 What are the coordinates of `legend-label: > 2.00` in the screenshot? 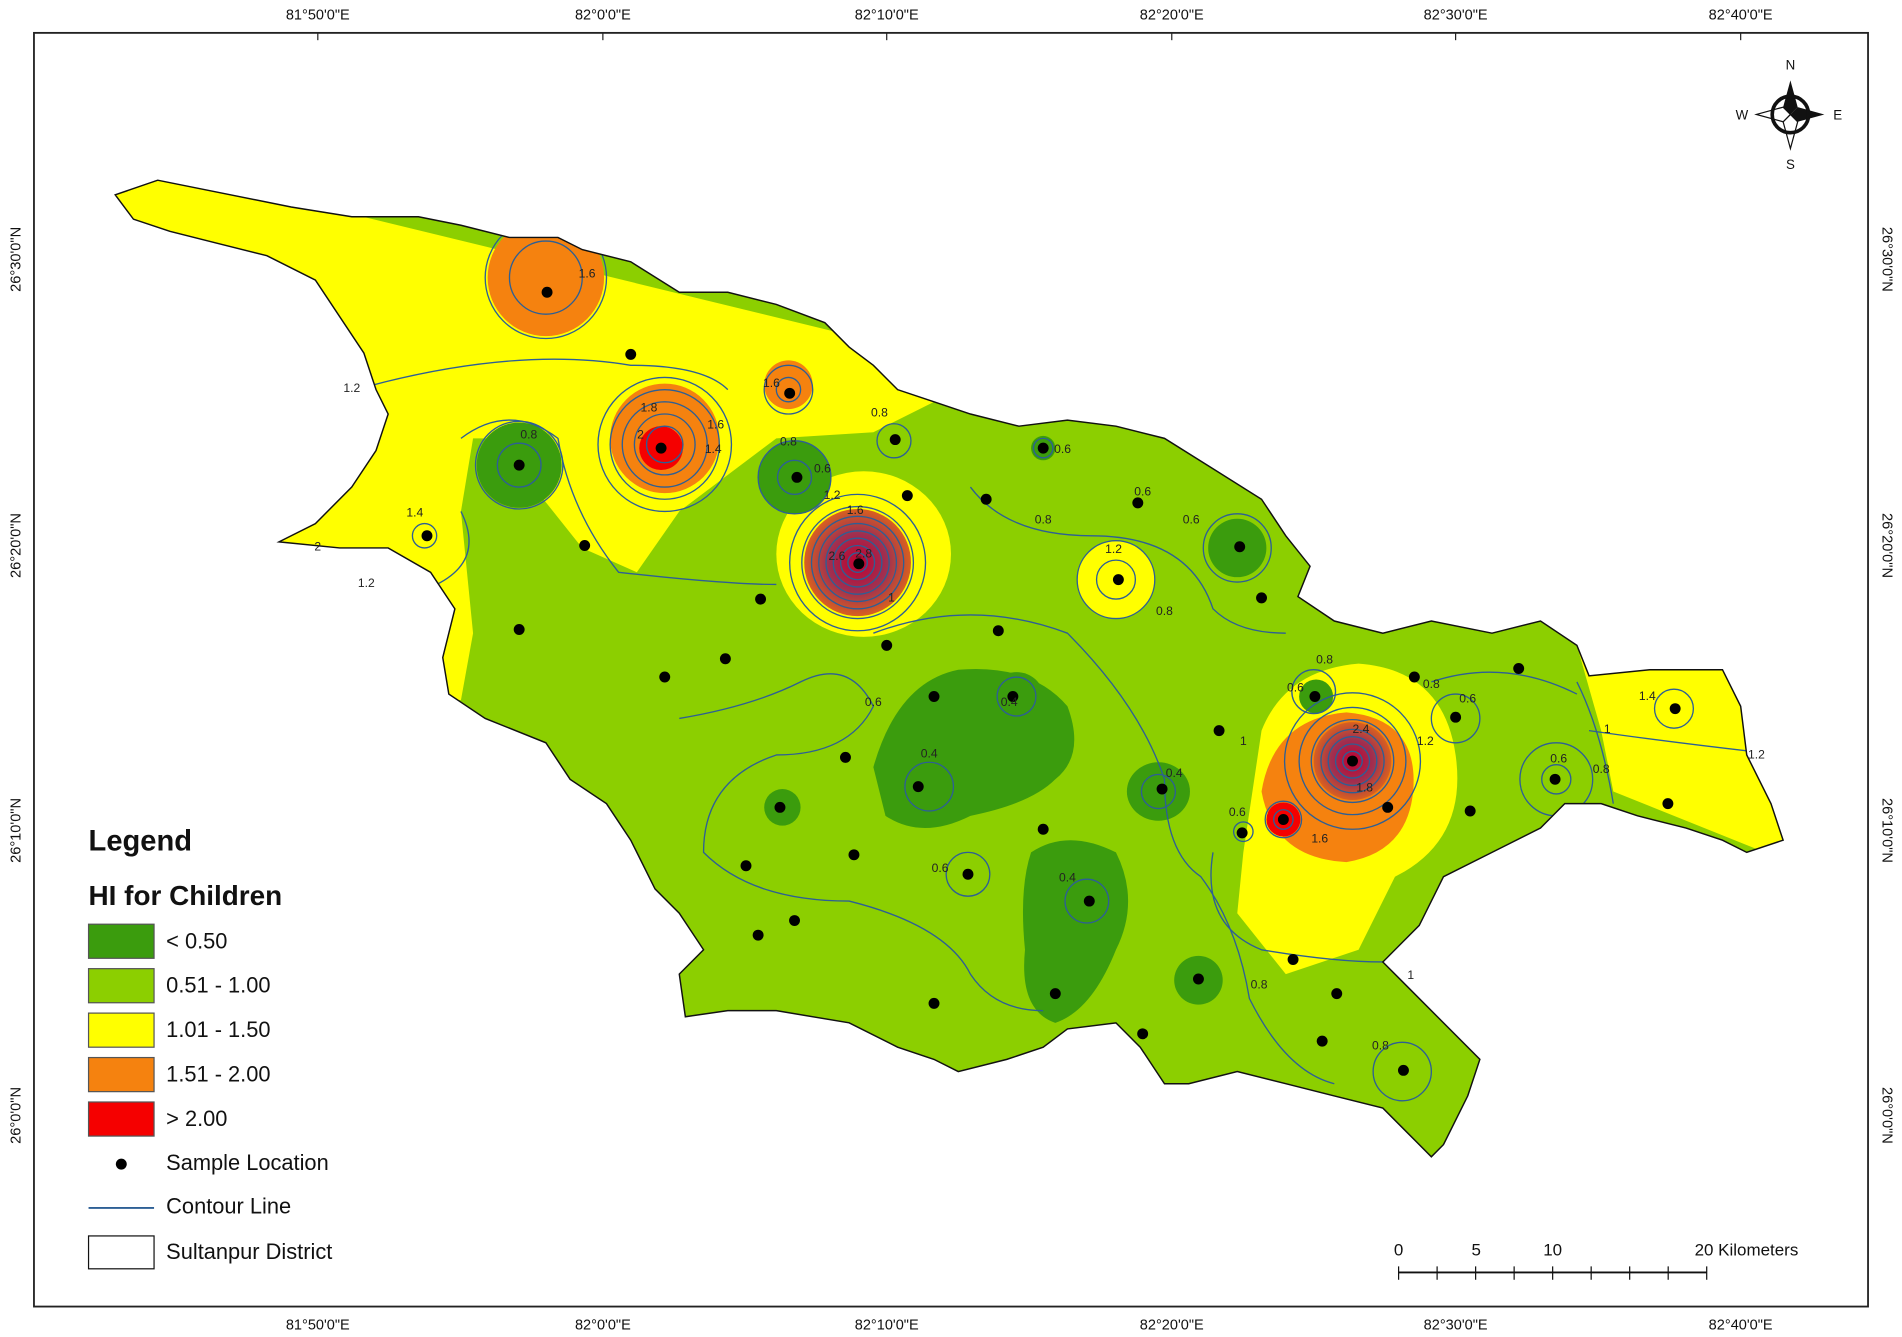 It's located at (196, 1118).